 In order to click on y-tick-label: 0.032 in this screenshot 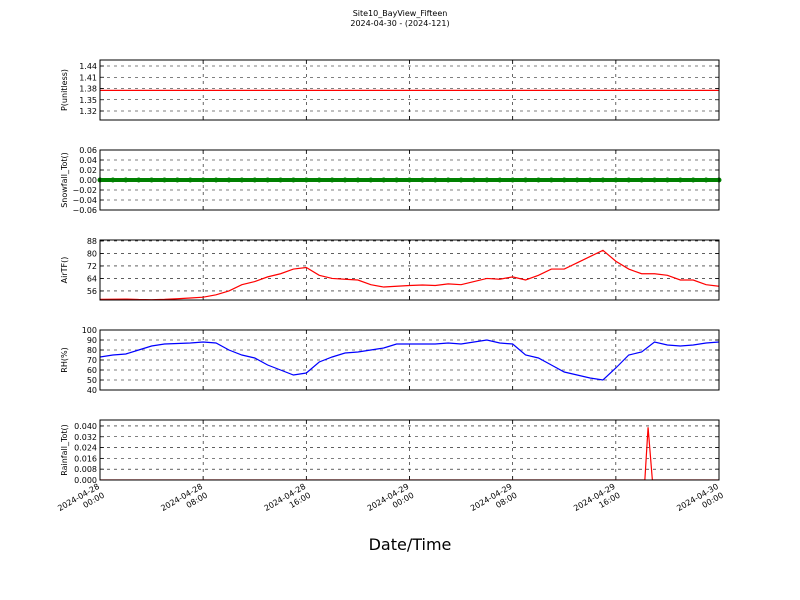, I will do `click(85, 437)`.